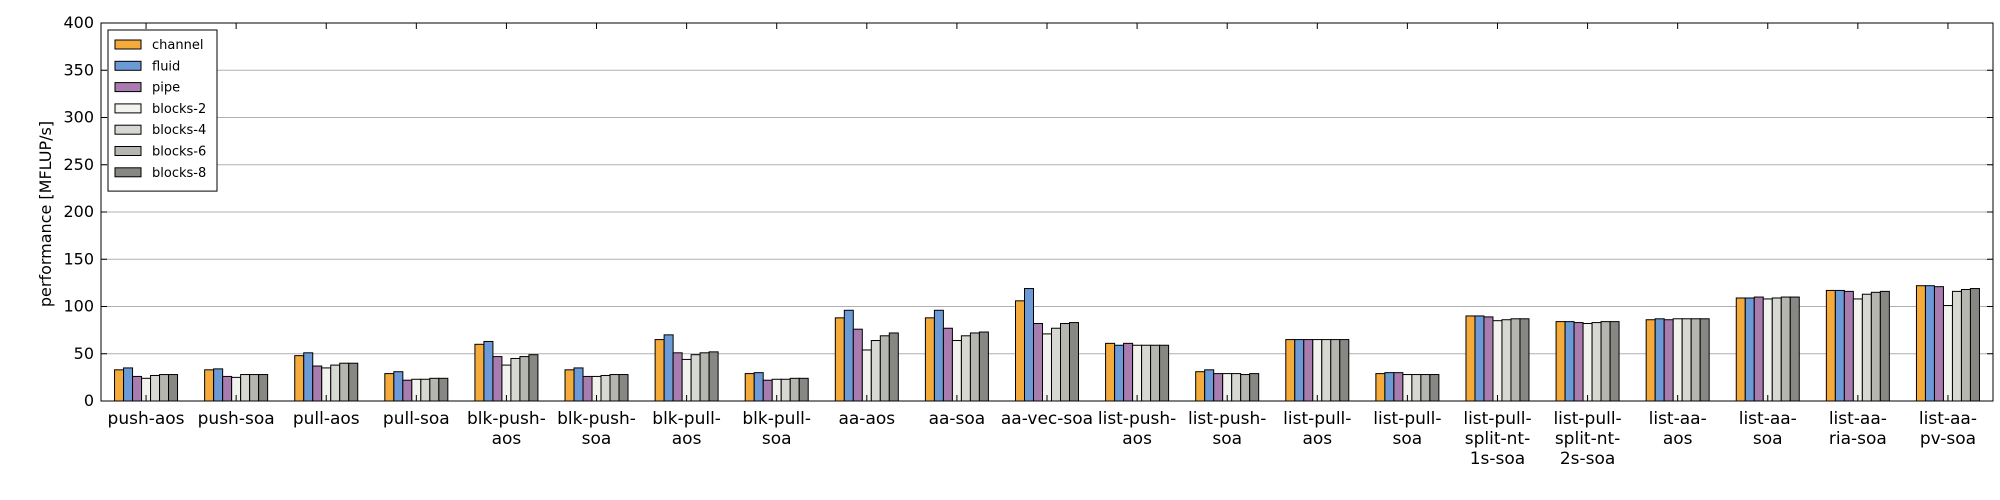 The height and width of the screenshot is (500, 2000). Describe the element at coordinates (166, 66) in the screenshot. I see `legend-label-fluid: fluid` at that location.